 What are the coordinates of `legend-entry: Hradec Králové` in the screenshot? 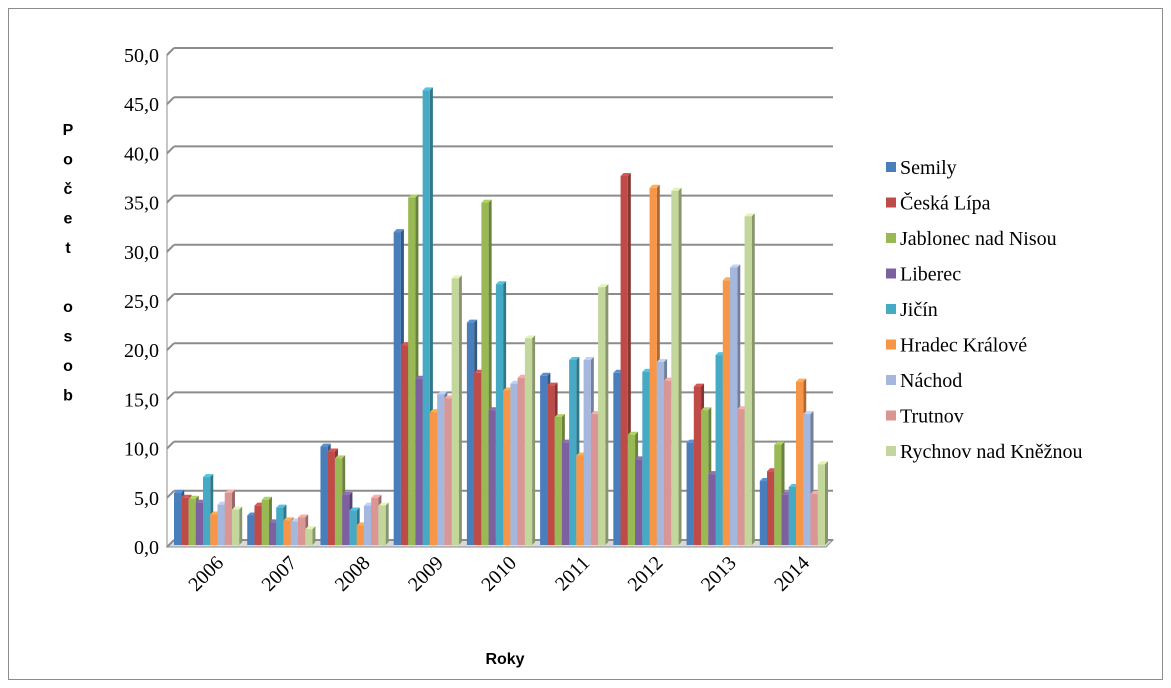 It's located at (956, 346).